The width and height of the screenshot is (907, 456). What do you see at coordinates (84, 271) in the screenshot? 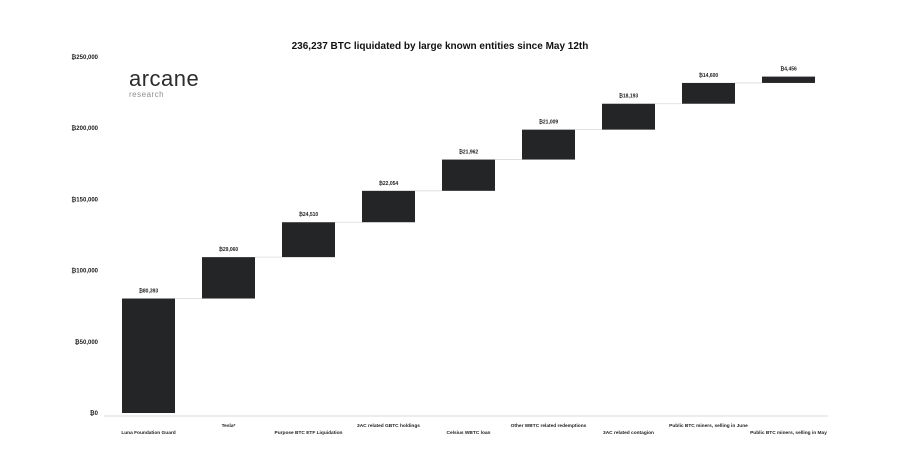
I see `y-tick-label: ₿100,000` at bounding box center [84, 271].